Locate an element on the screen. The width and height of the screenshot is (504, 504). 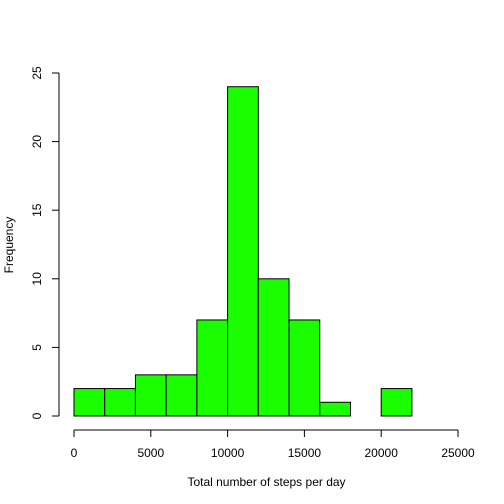
y-tick-label-1: 5 is located at coordinates (37, 347).